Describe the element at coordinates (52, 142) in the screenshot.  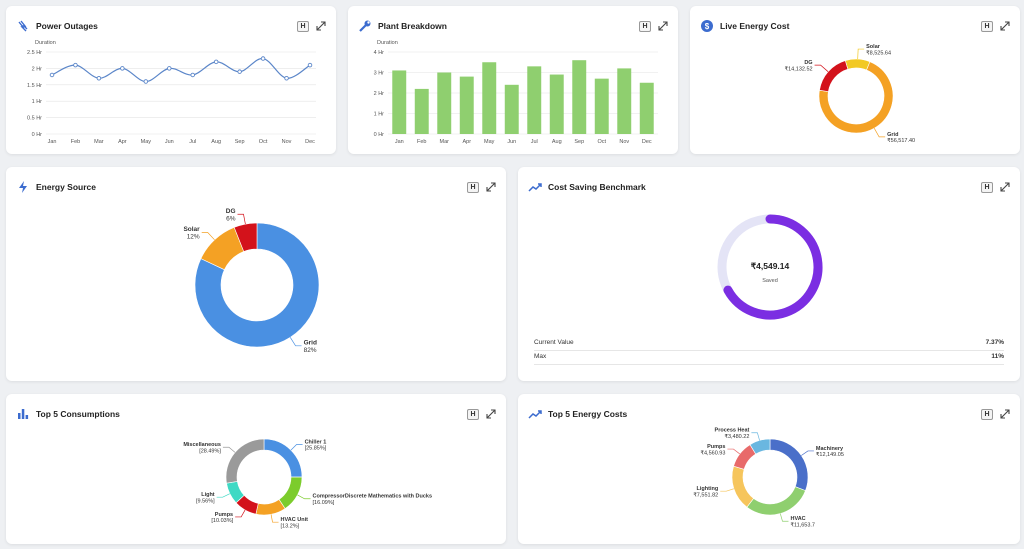
I see `x-tick-label: Jan` at that location.